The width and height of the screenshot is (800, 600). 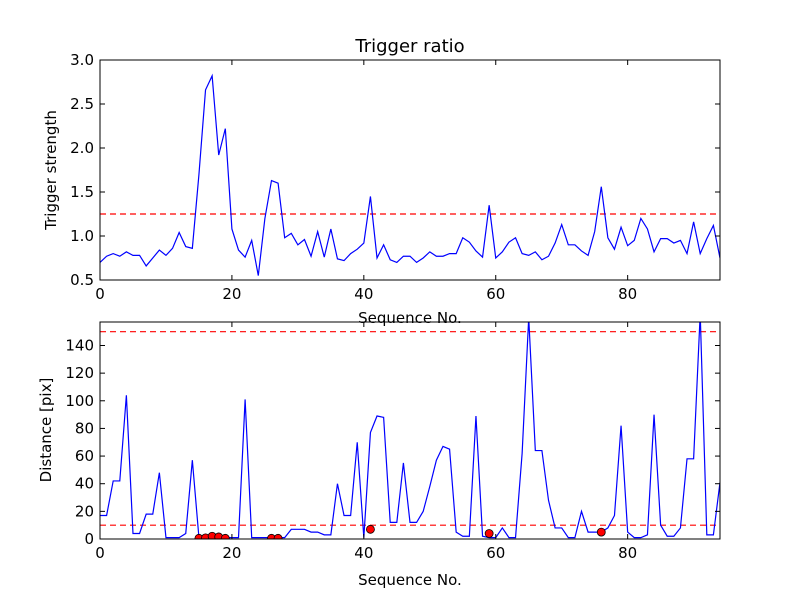 I want to click on bottom-y-tick-label: 20, so click(x=84, y=511).